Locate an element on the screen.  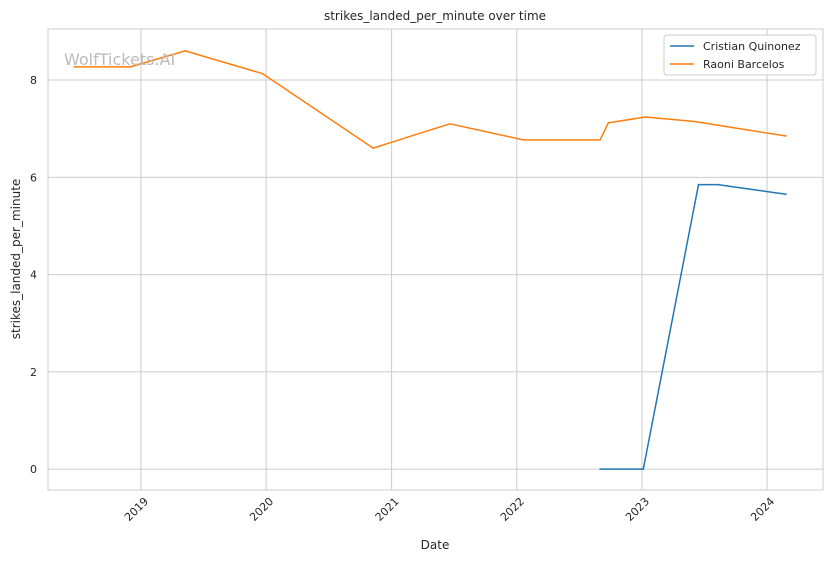
y-tick-label: 0 is located at coordinates (33, 469).